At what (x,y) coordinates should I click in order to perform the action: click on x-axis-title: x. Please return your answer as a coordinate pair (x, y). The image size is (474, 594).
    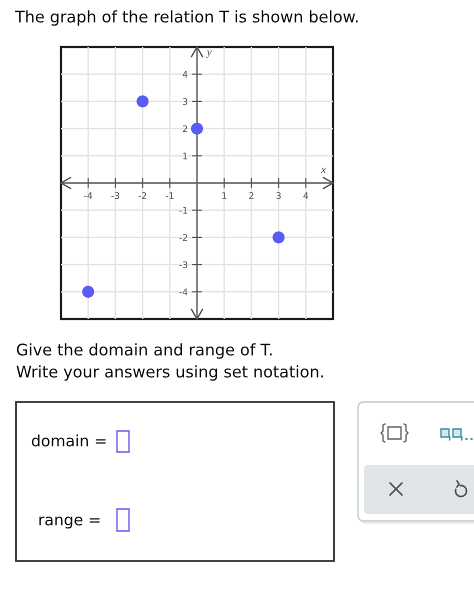
    Looking at the image, I should click on (323, 171).